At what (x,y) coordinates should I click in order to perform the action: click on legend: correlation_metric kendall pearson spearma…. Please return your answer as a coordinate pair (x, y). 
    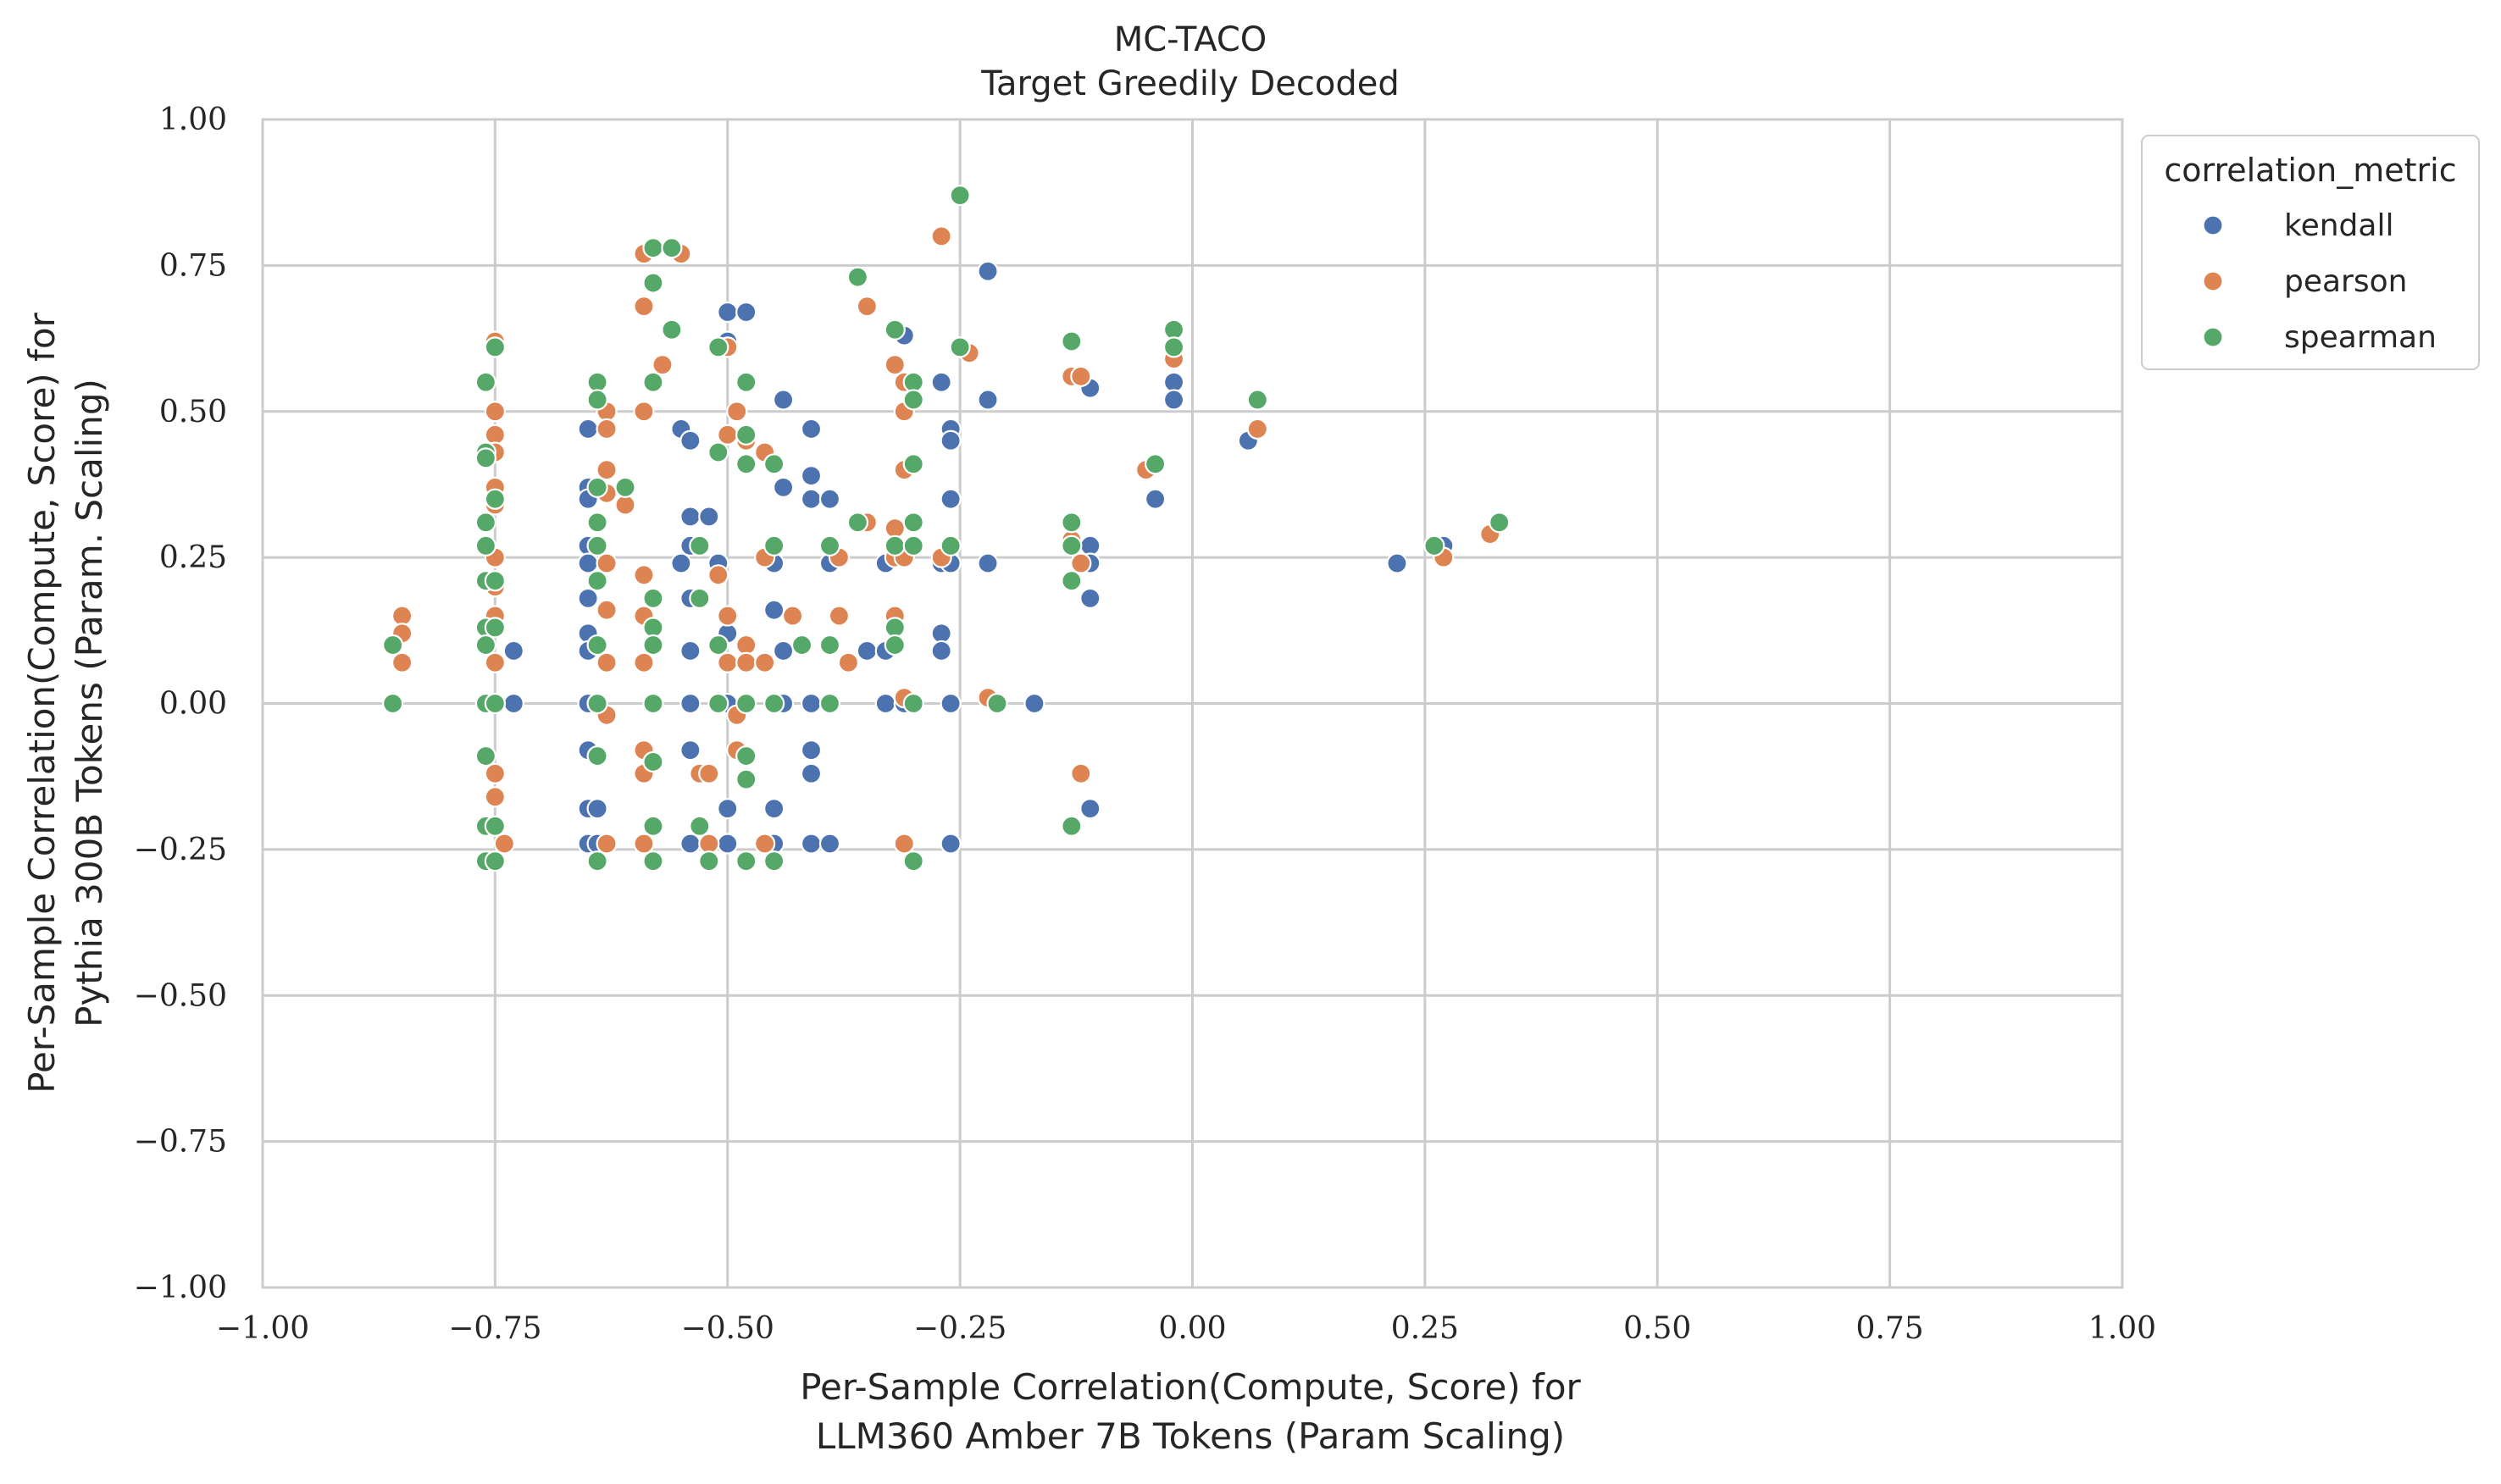
    Looking at the image, I should click on (2310, 252).